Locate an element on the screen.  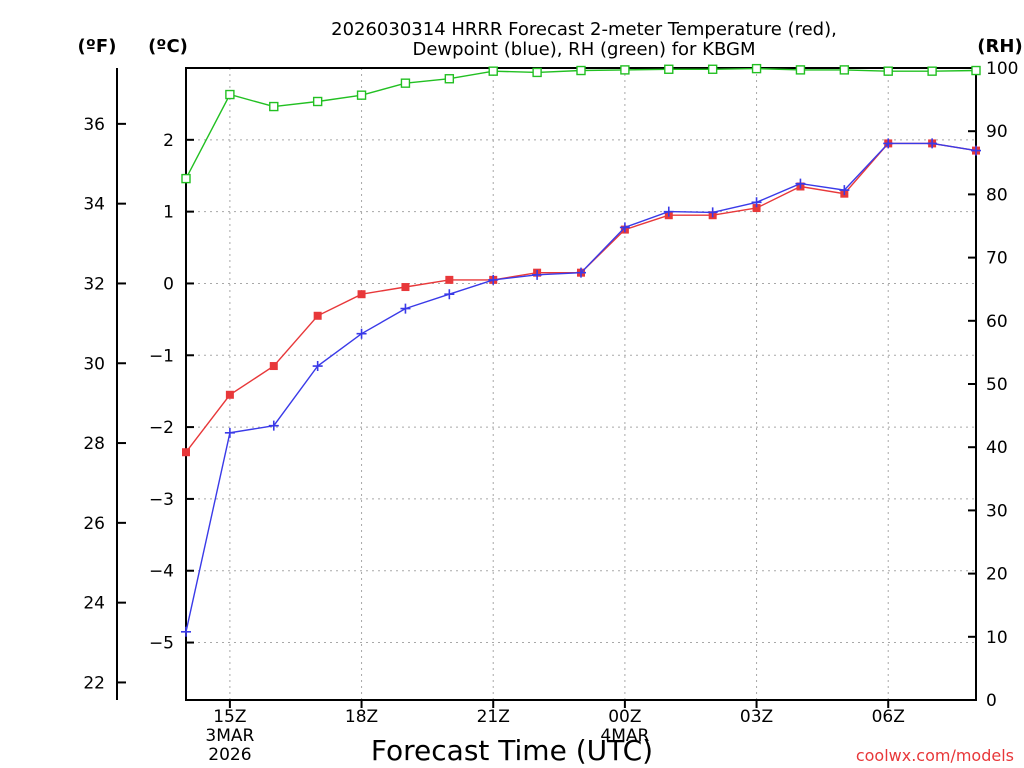
x-axis-label: Forecast Time (UTC) is located at coordinates (512, 750).